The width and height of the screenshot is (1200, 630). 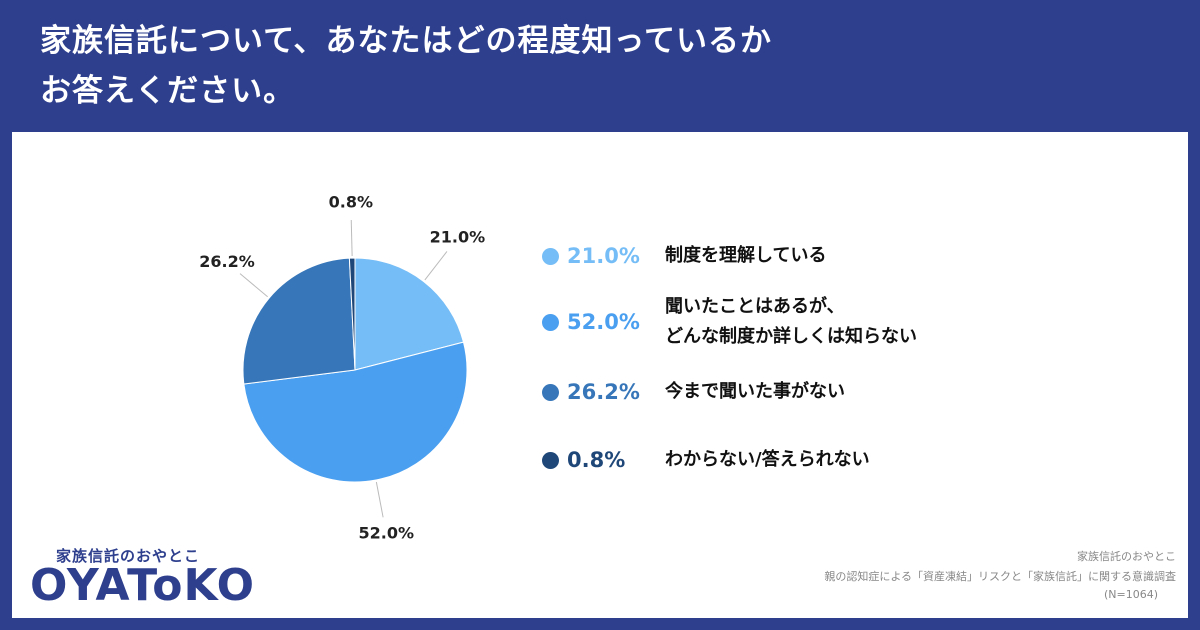 What do you see at coordinates (603, 392) in the screenshot?
I see `legend-value: 26.2%` at bounding box center [603, 392].